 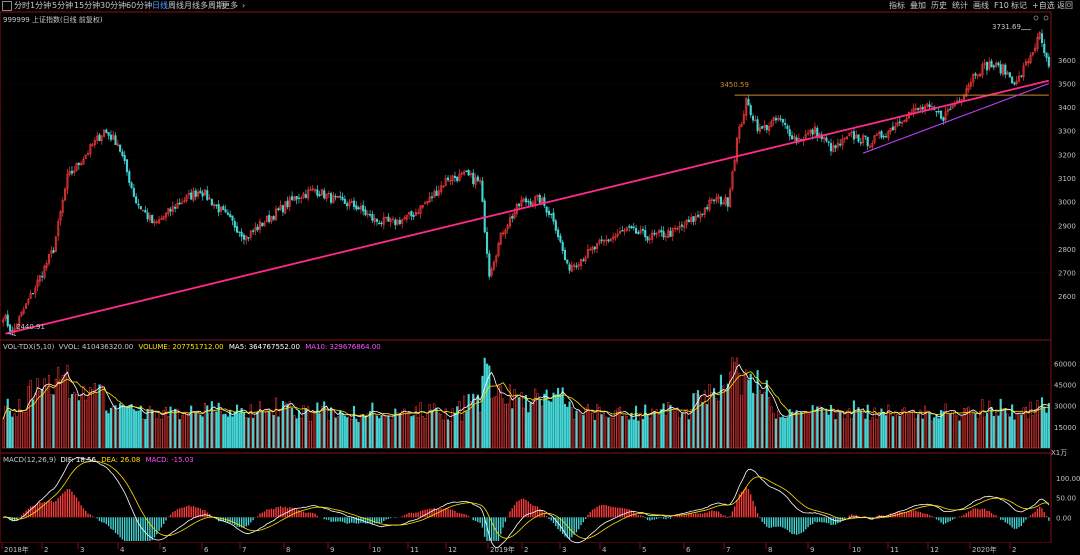 I want to click on tool-button-0: 指标, so click(x=897, y=5).